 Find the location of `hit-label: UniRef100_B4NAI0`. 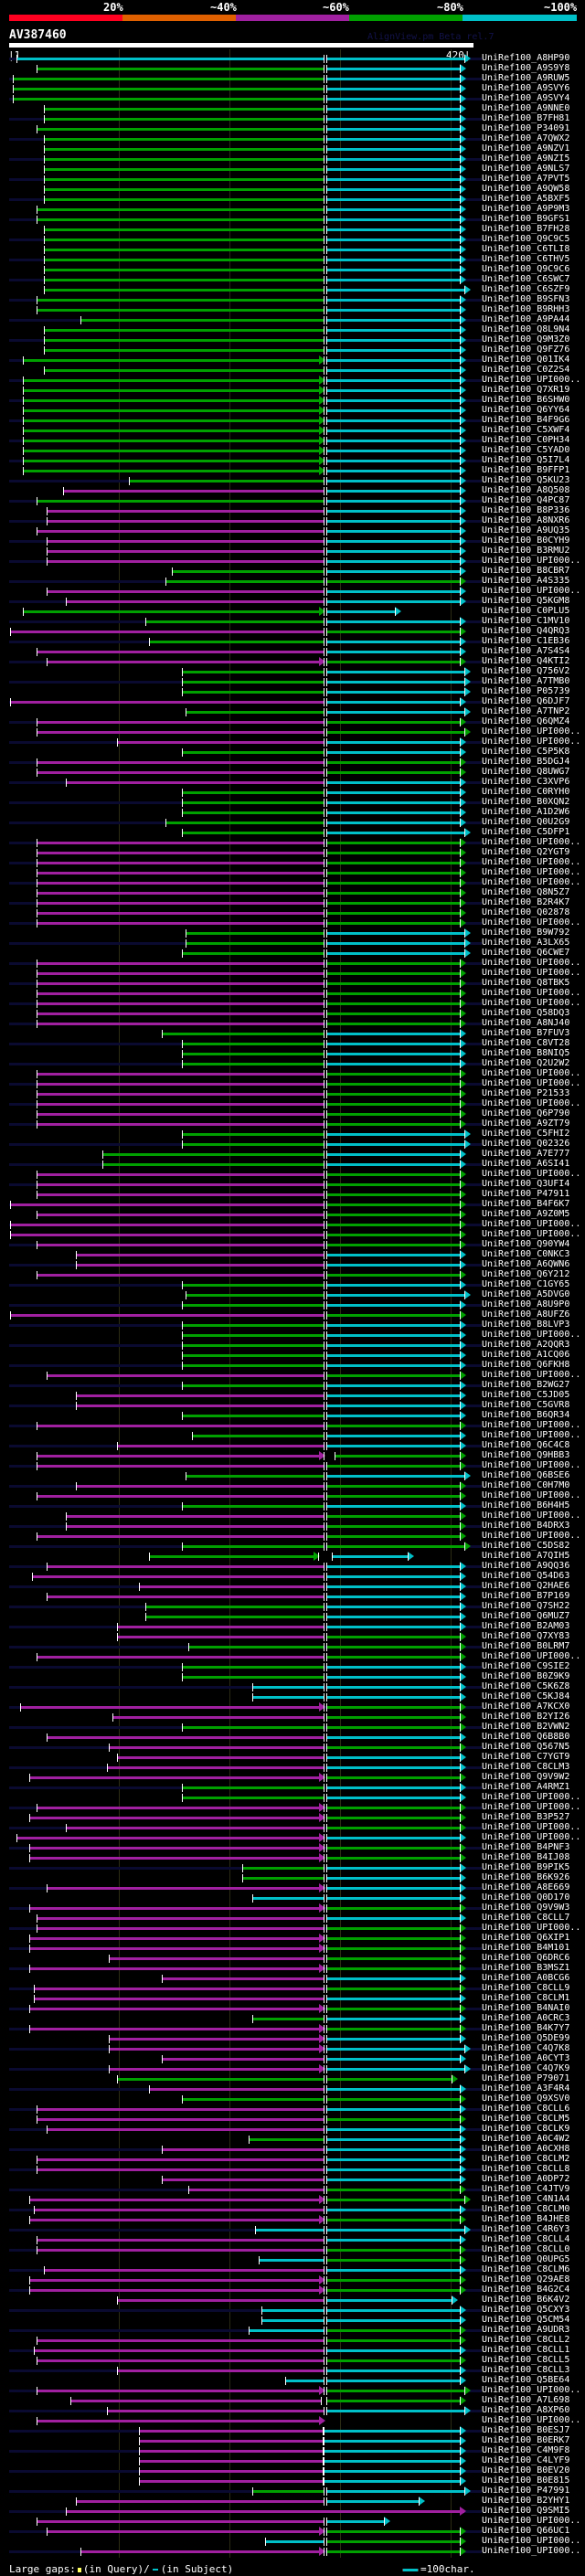

hit-label: UniRef100_B4NAI0 is located at coordinates (525, 2008).